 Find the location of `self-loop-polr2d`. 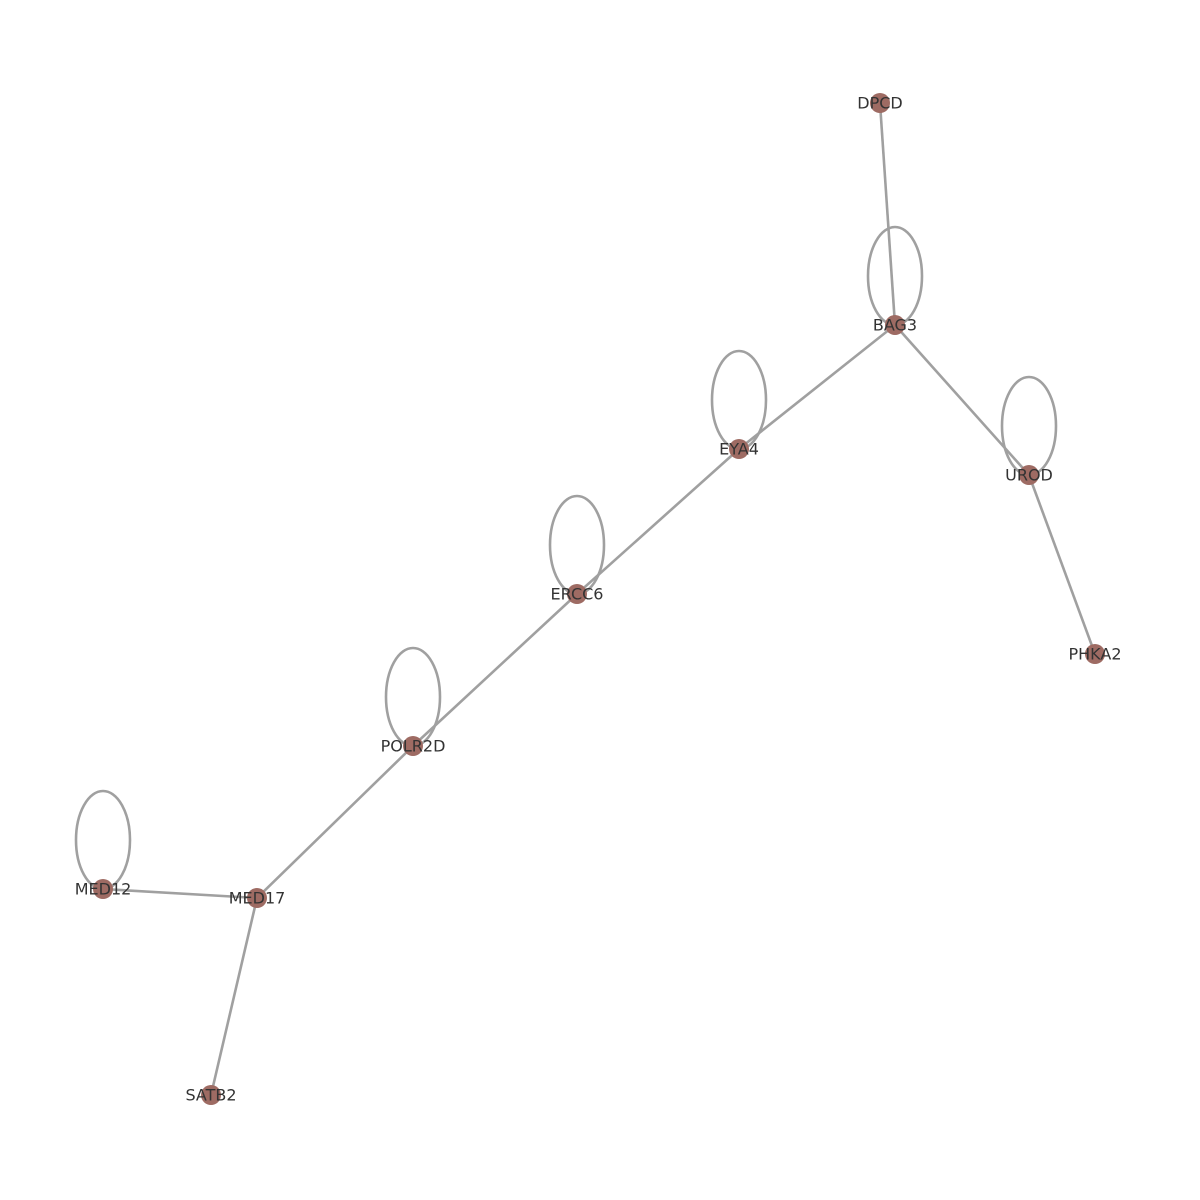

self-loop-polr2d is located at coordinates (413, 697).